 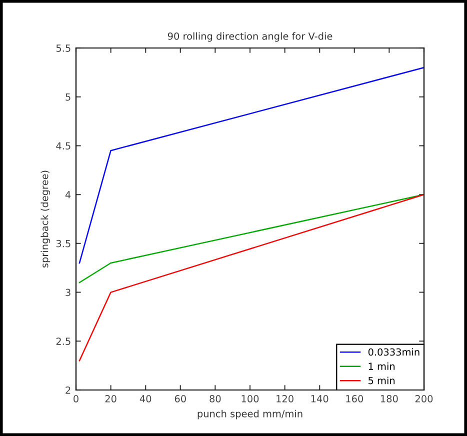 I want to click on y-tick-label: 3, so click(x=68, y=292).